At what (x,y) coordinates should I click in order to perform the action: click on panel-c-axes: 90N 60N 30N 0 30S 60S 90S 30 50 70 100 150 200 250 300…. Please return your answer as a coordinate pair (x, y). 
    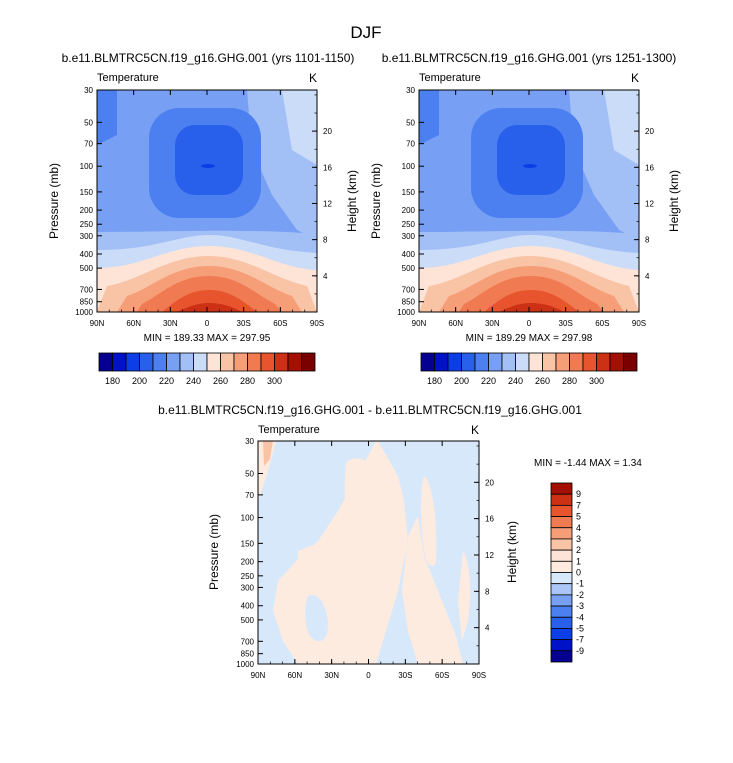
    Looking at the image, I should click on (365, 558).